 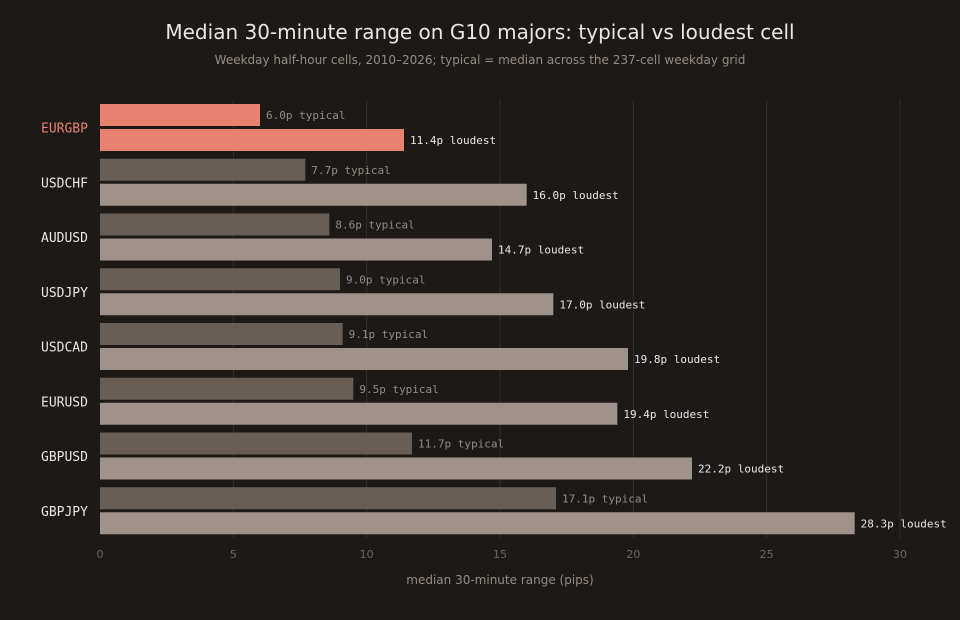 What do you see at coordinates (64, 348) in the screenshot?
I see `category-label: USDCAD` at bounding box center [64, 348].